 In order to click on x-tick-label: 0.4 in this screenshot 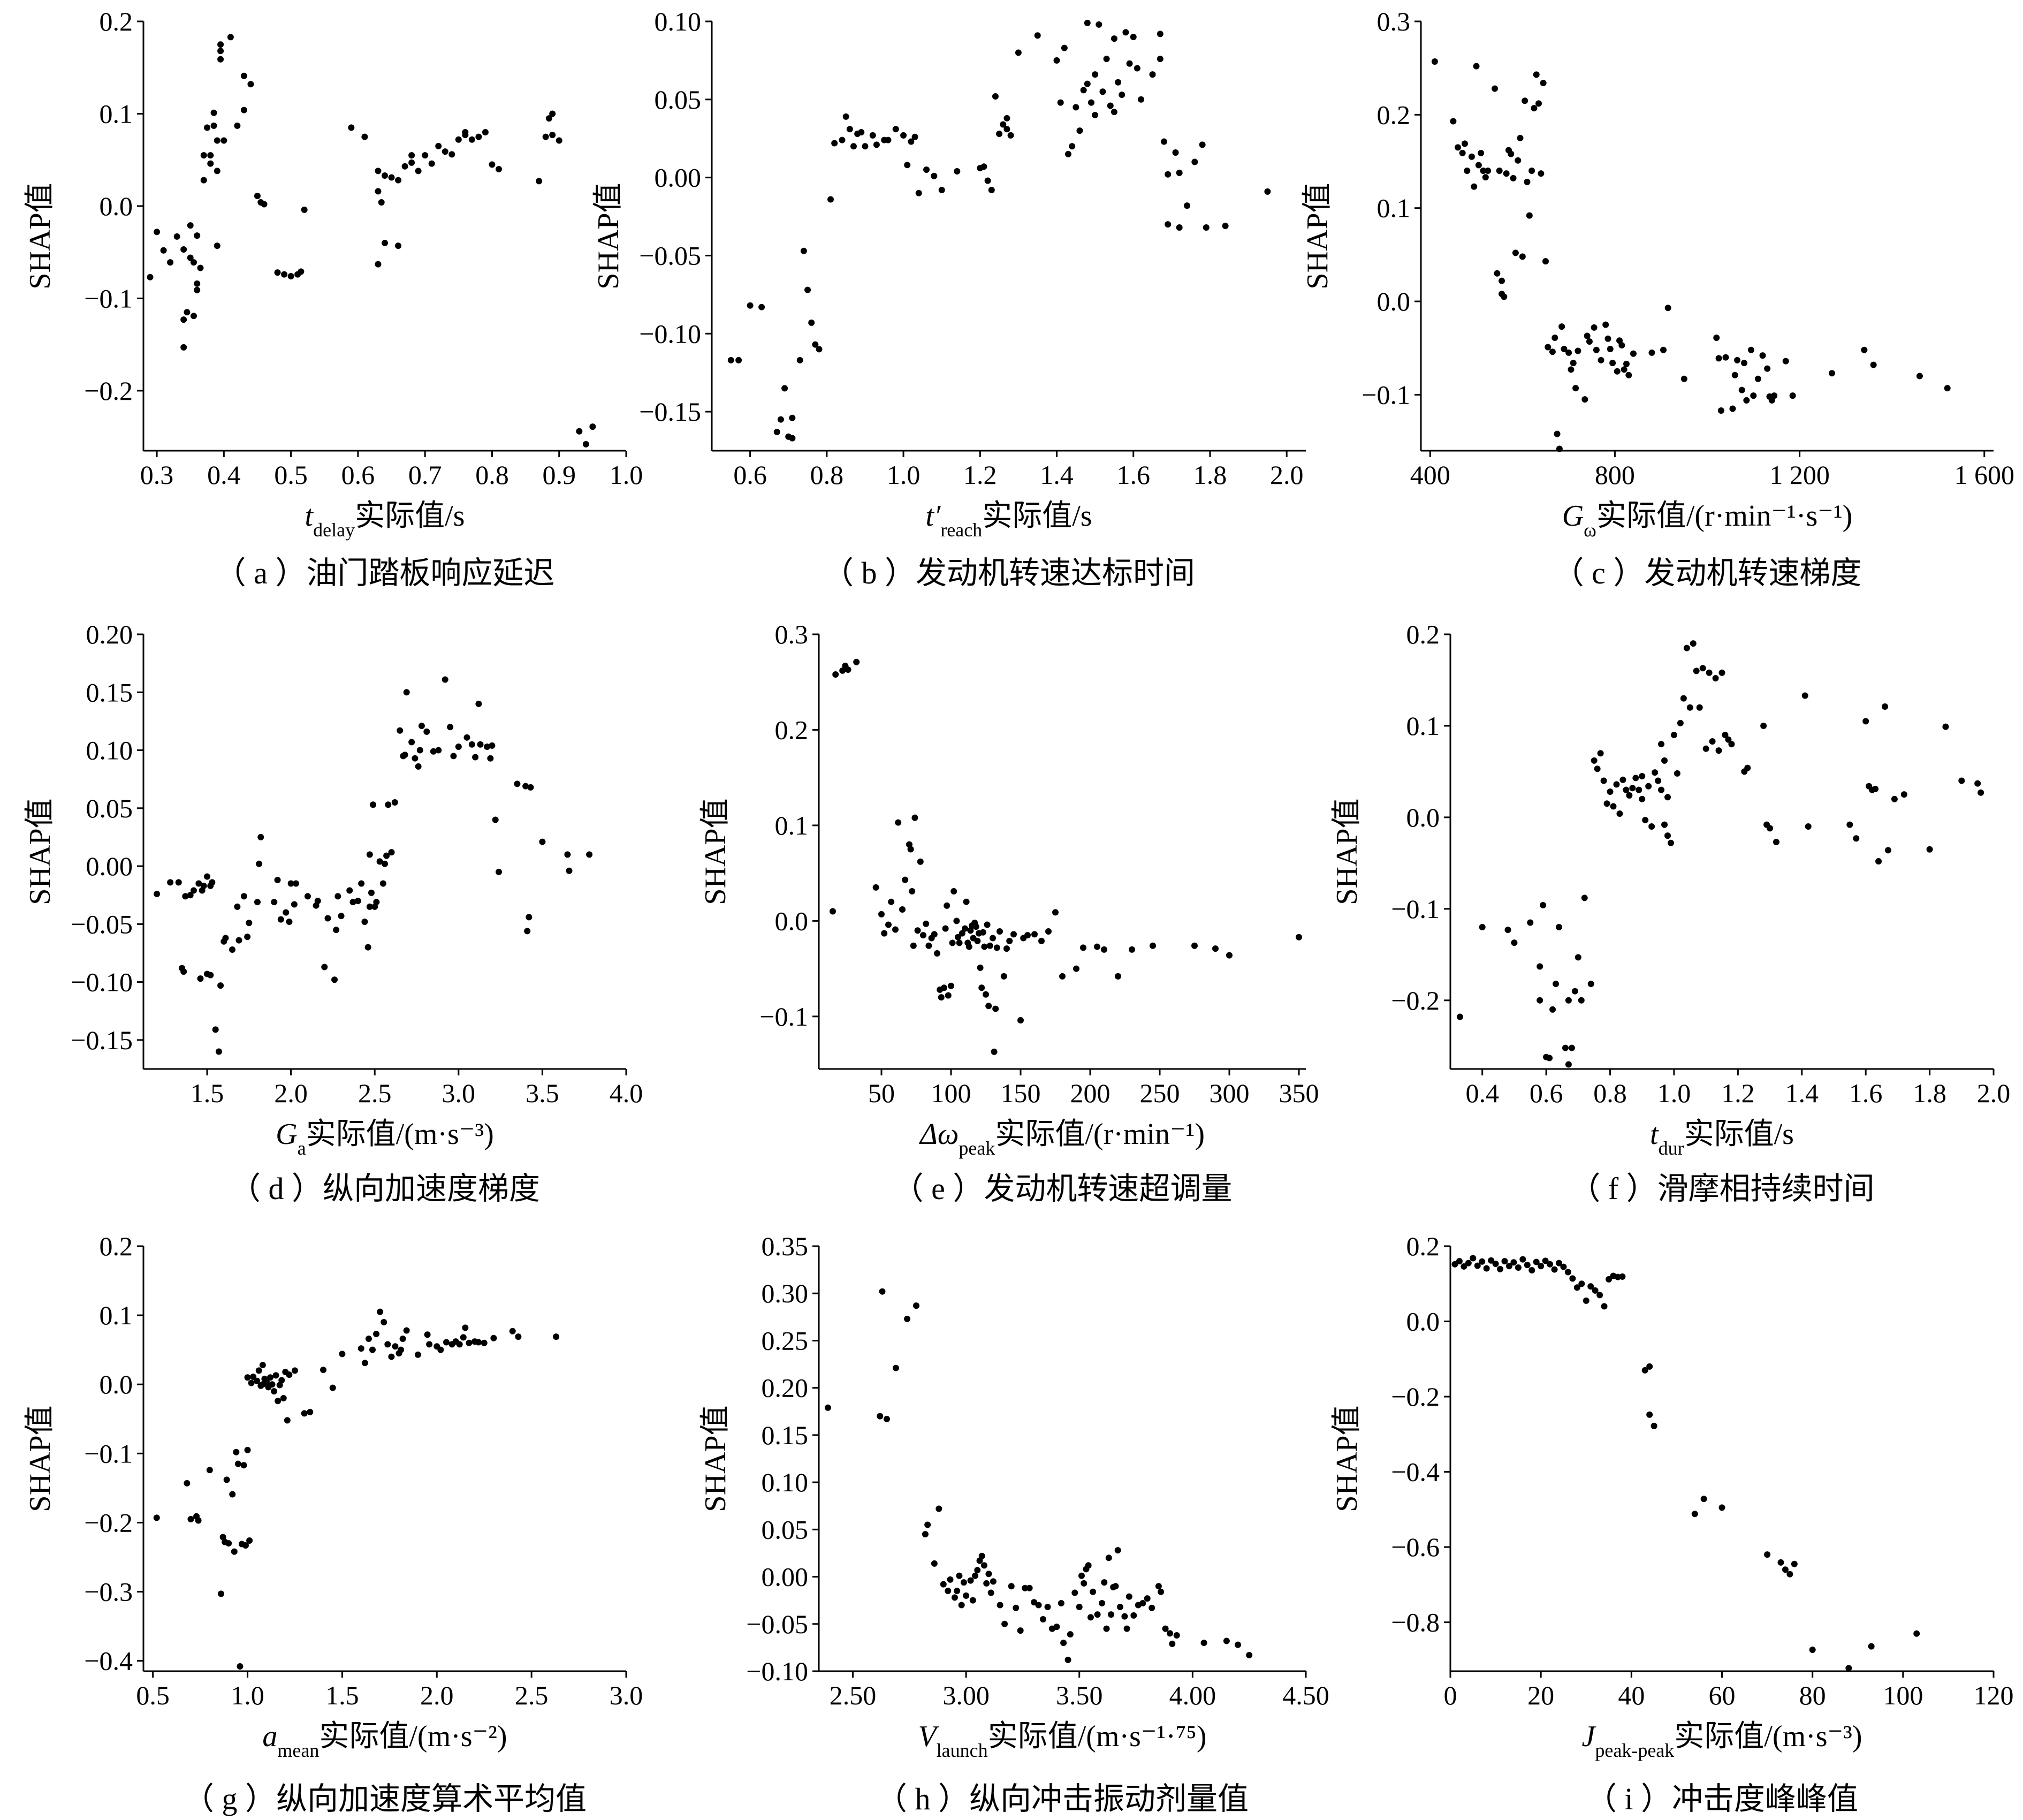, I will do `click(224, 475)`.